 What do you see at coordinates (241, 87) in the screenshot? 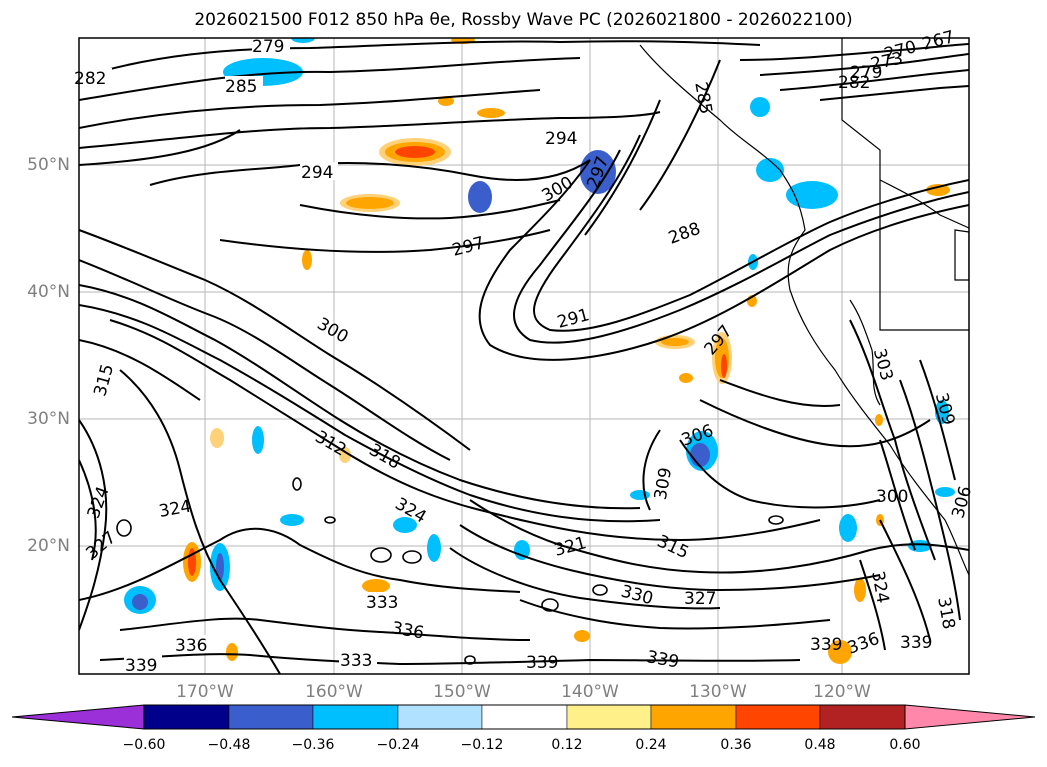
I see `contour-label: 285` at bounding box center [241, 87].